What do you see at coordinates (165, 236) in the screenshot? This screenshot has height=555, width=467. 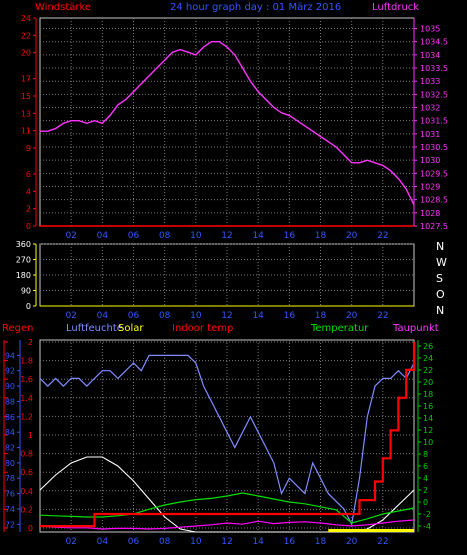 I see `p1-xtick-08: 08` at bounding box center [165, 236].